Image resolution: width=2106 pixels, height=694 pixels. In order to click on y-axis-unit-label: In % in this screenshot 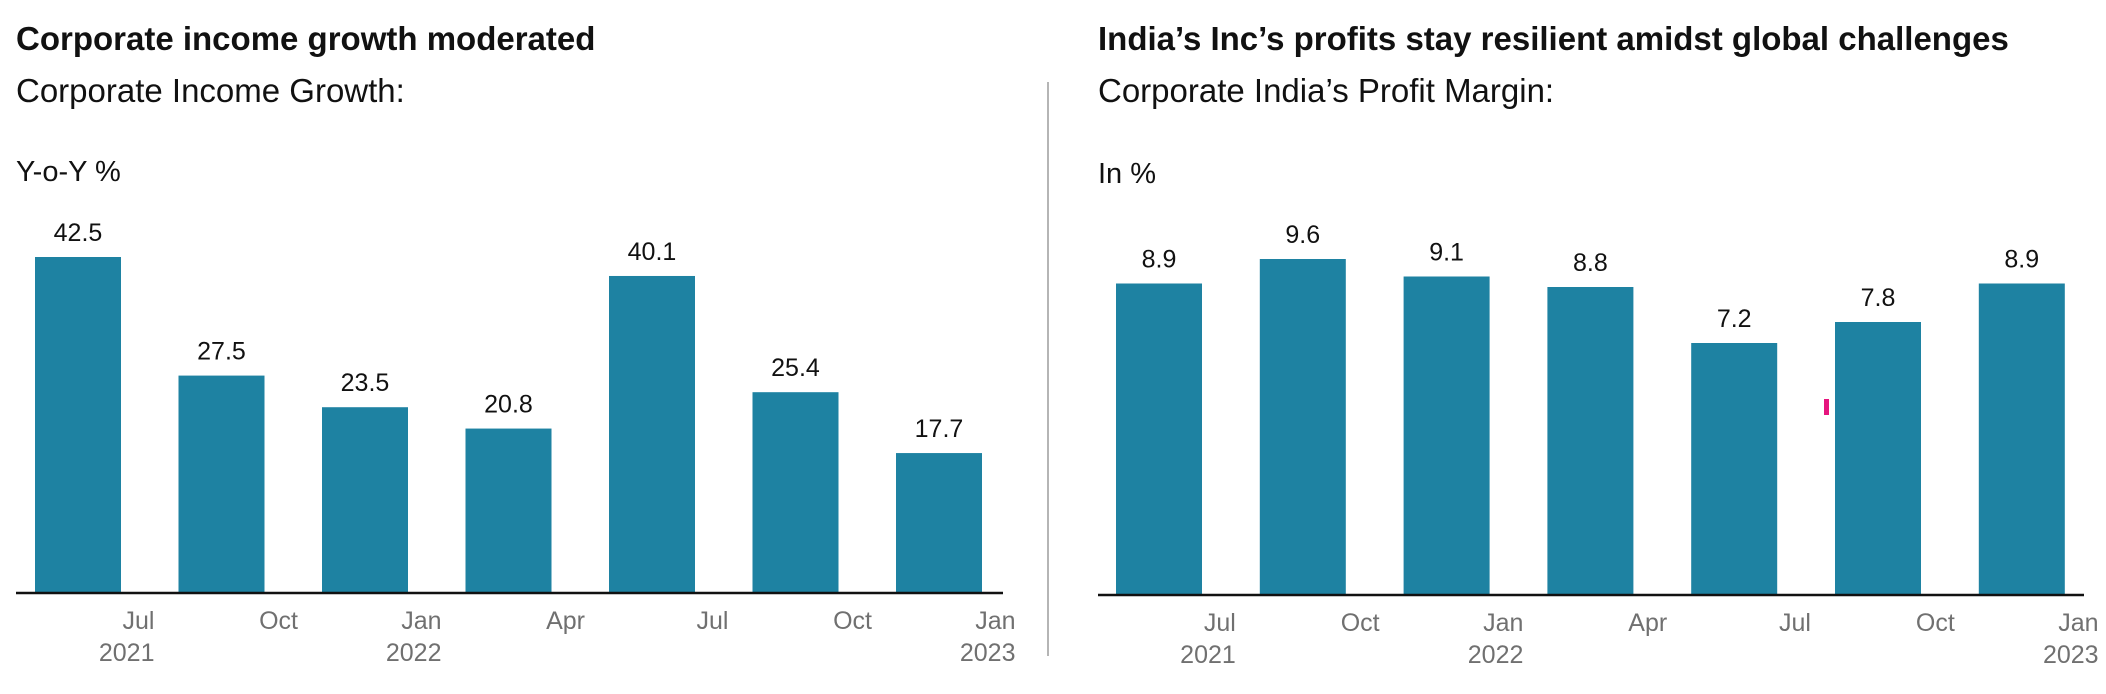, I will do `click(1127, 174)`.